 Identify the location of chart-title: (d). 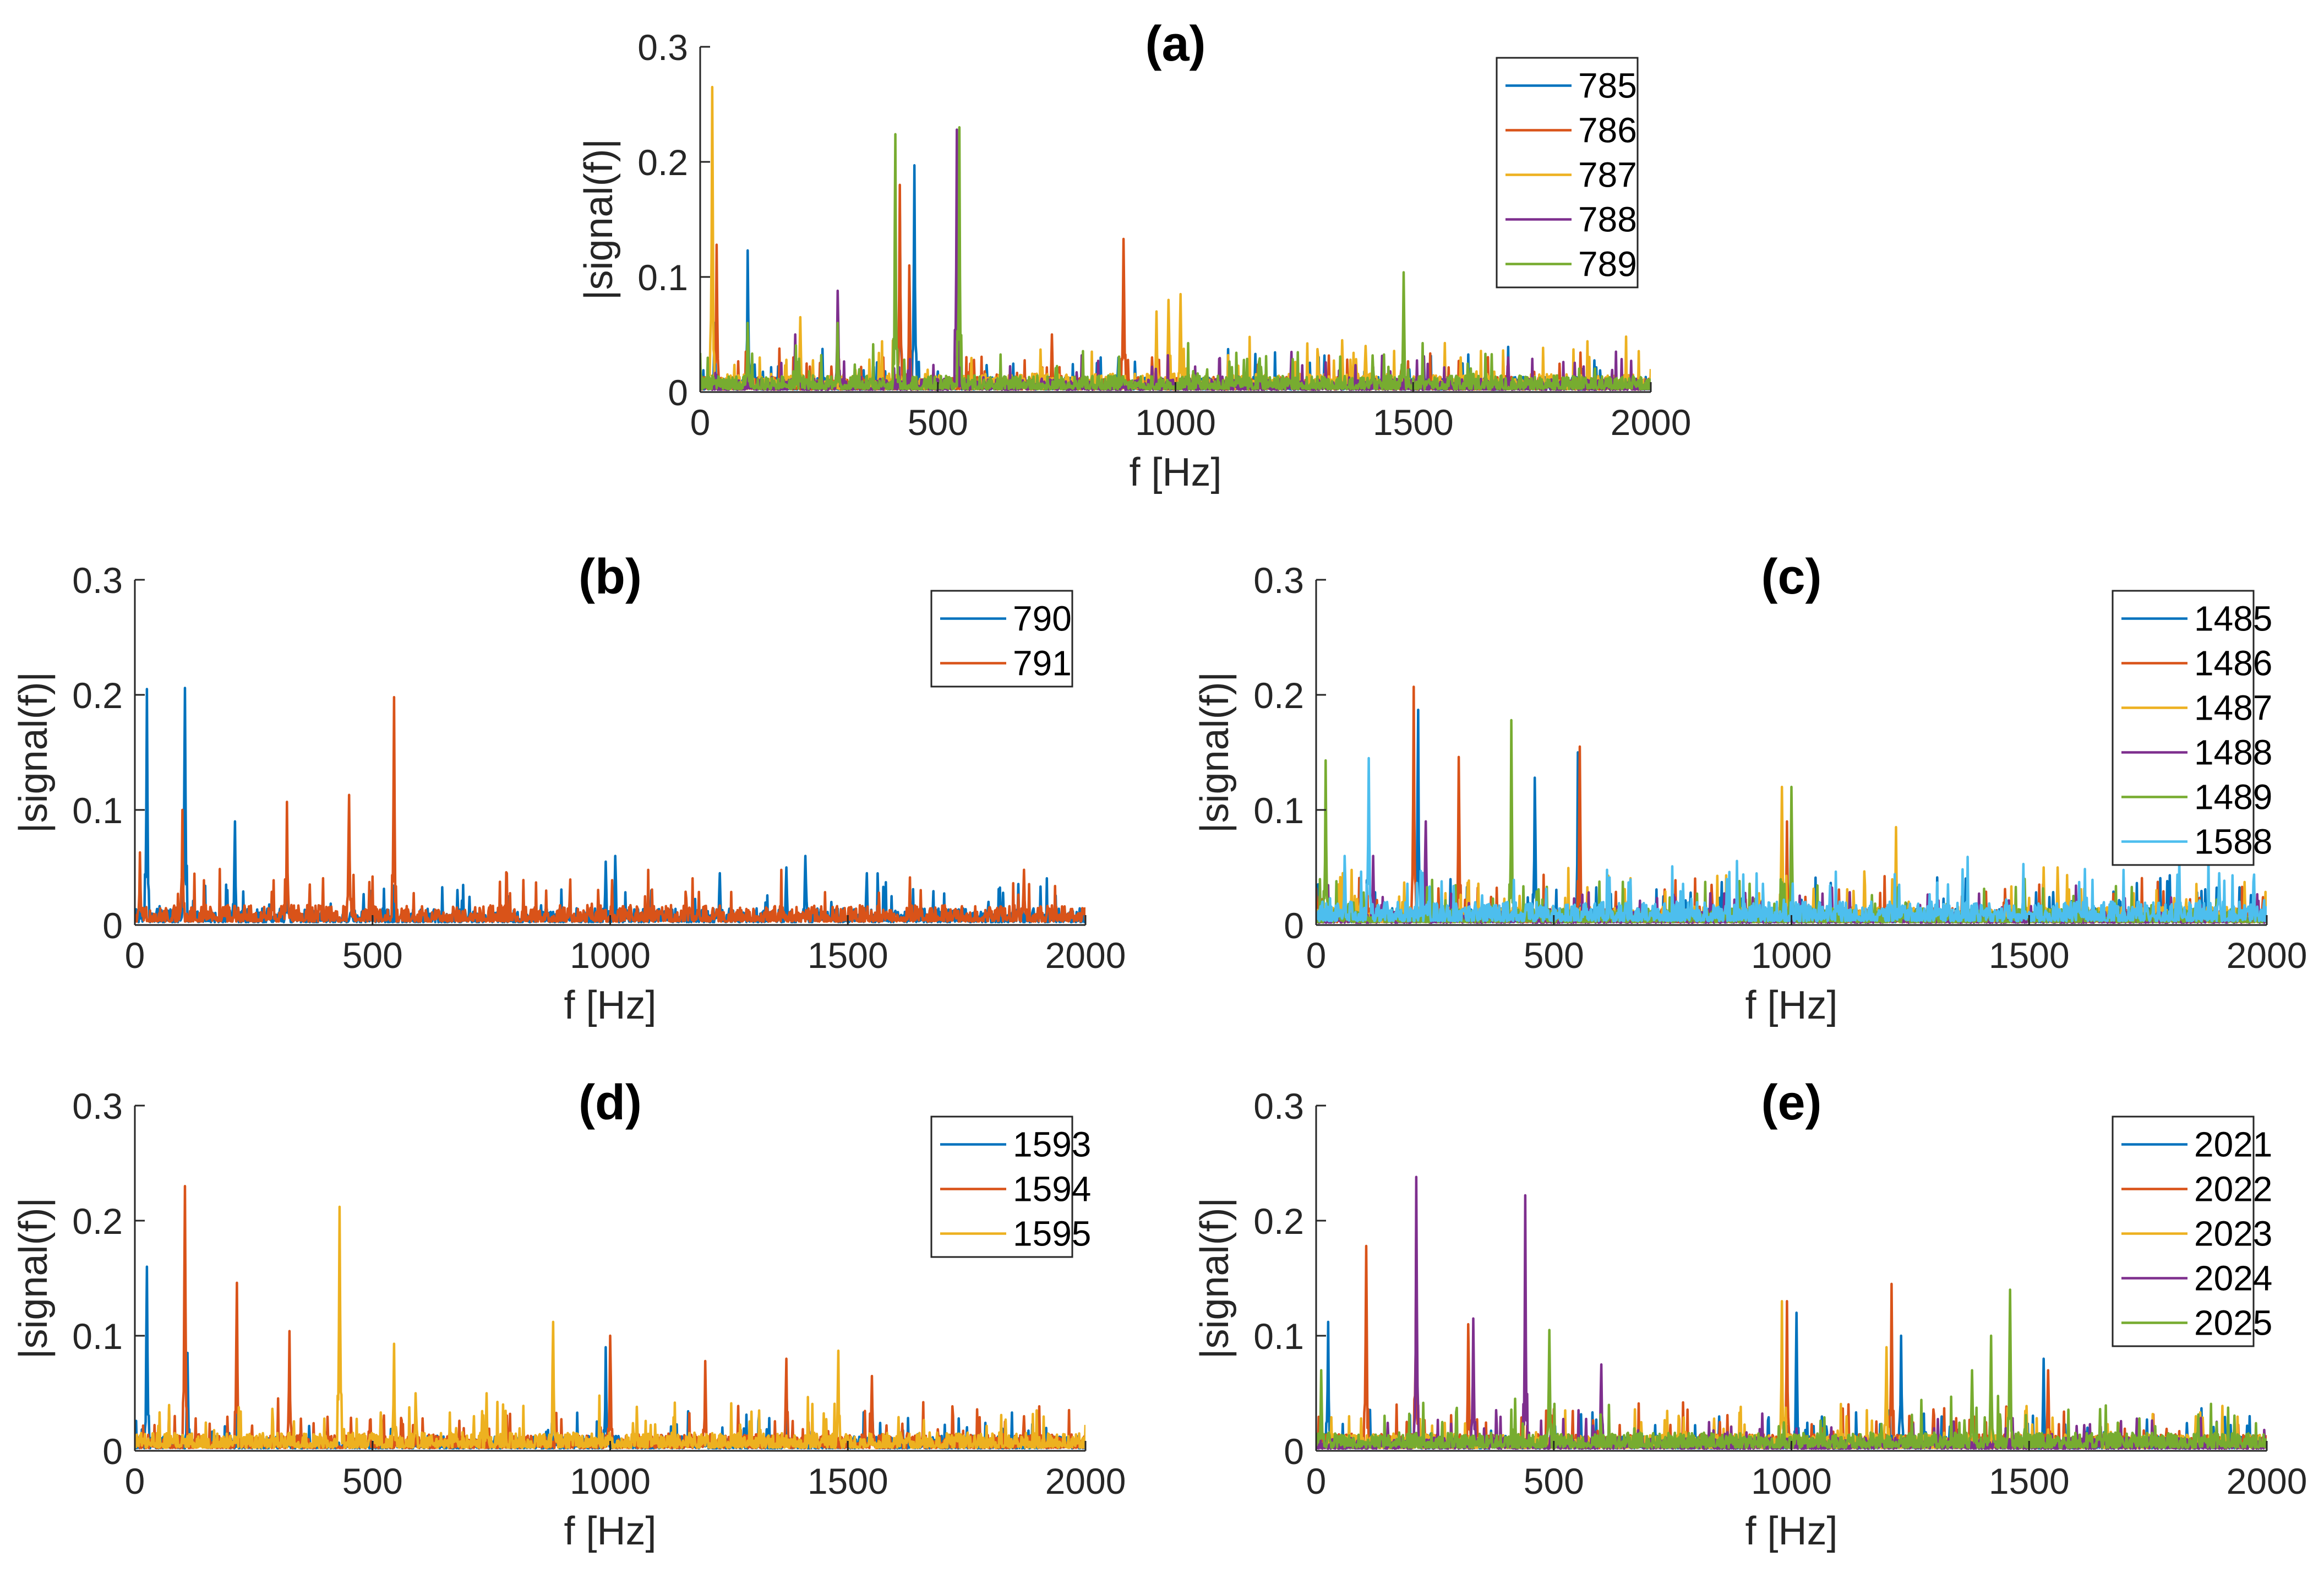
(610, 1102).